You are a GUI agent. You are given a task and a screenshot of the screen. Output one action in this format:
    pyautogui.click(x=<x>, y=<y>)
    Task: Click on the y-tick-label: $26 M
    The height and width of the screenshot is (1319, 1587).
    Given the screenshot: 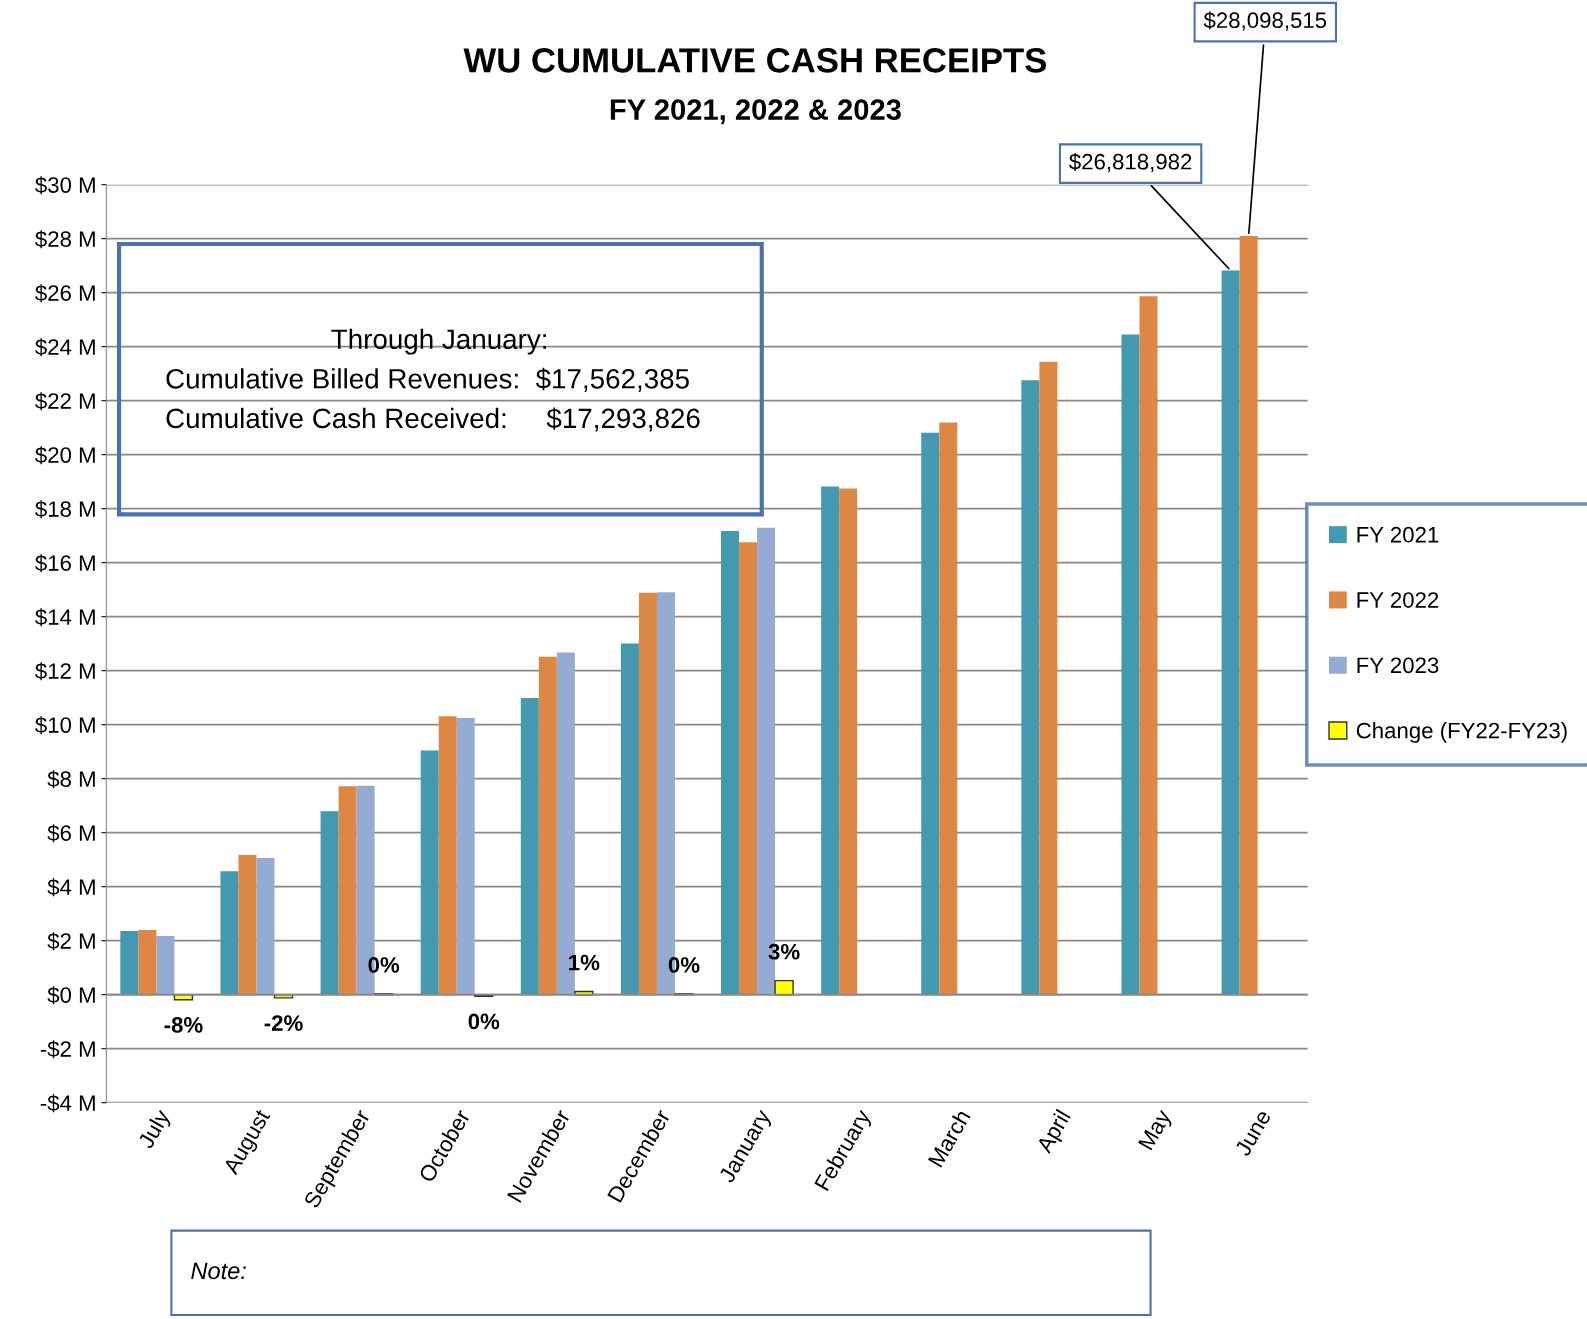 What is the action you would take?
    pyautogui.click(x=65, y=293)
    